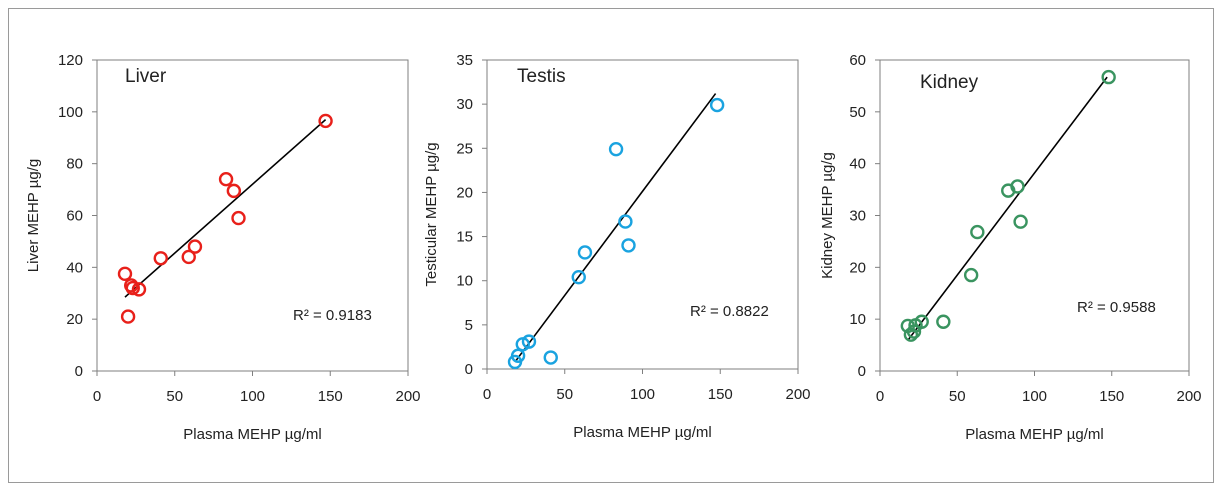 This screenshot has height=488, width=1215. I want to click on panel-label: Kidney, so click(949, 82).